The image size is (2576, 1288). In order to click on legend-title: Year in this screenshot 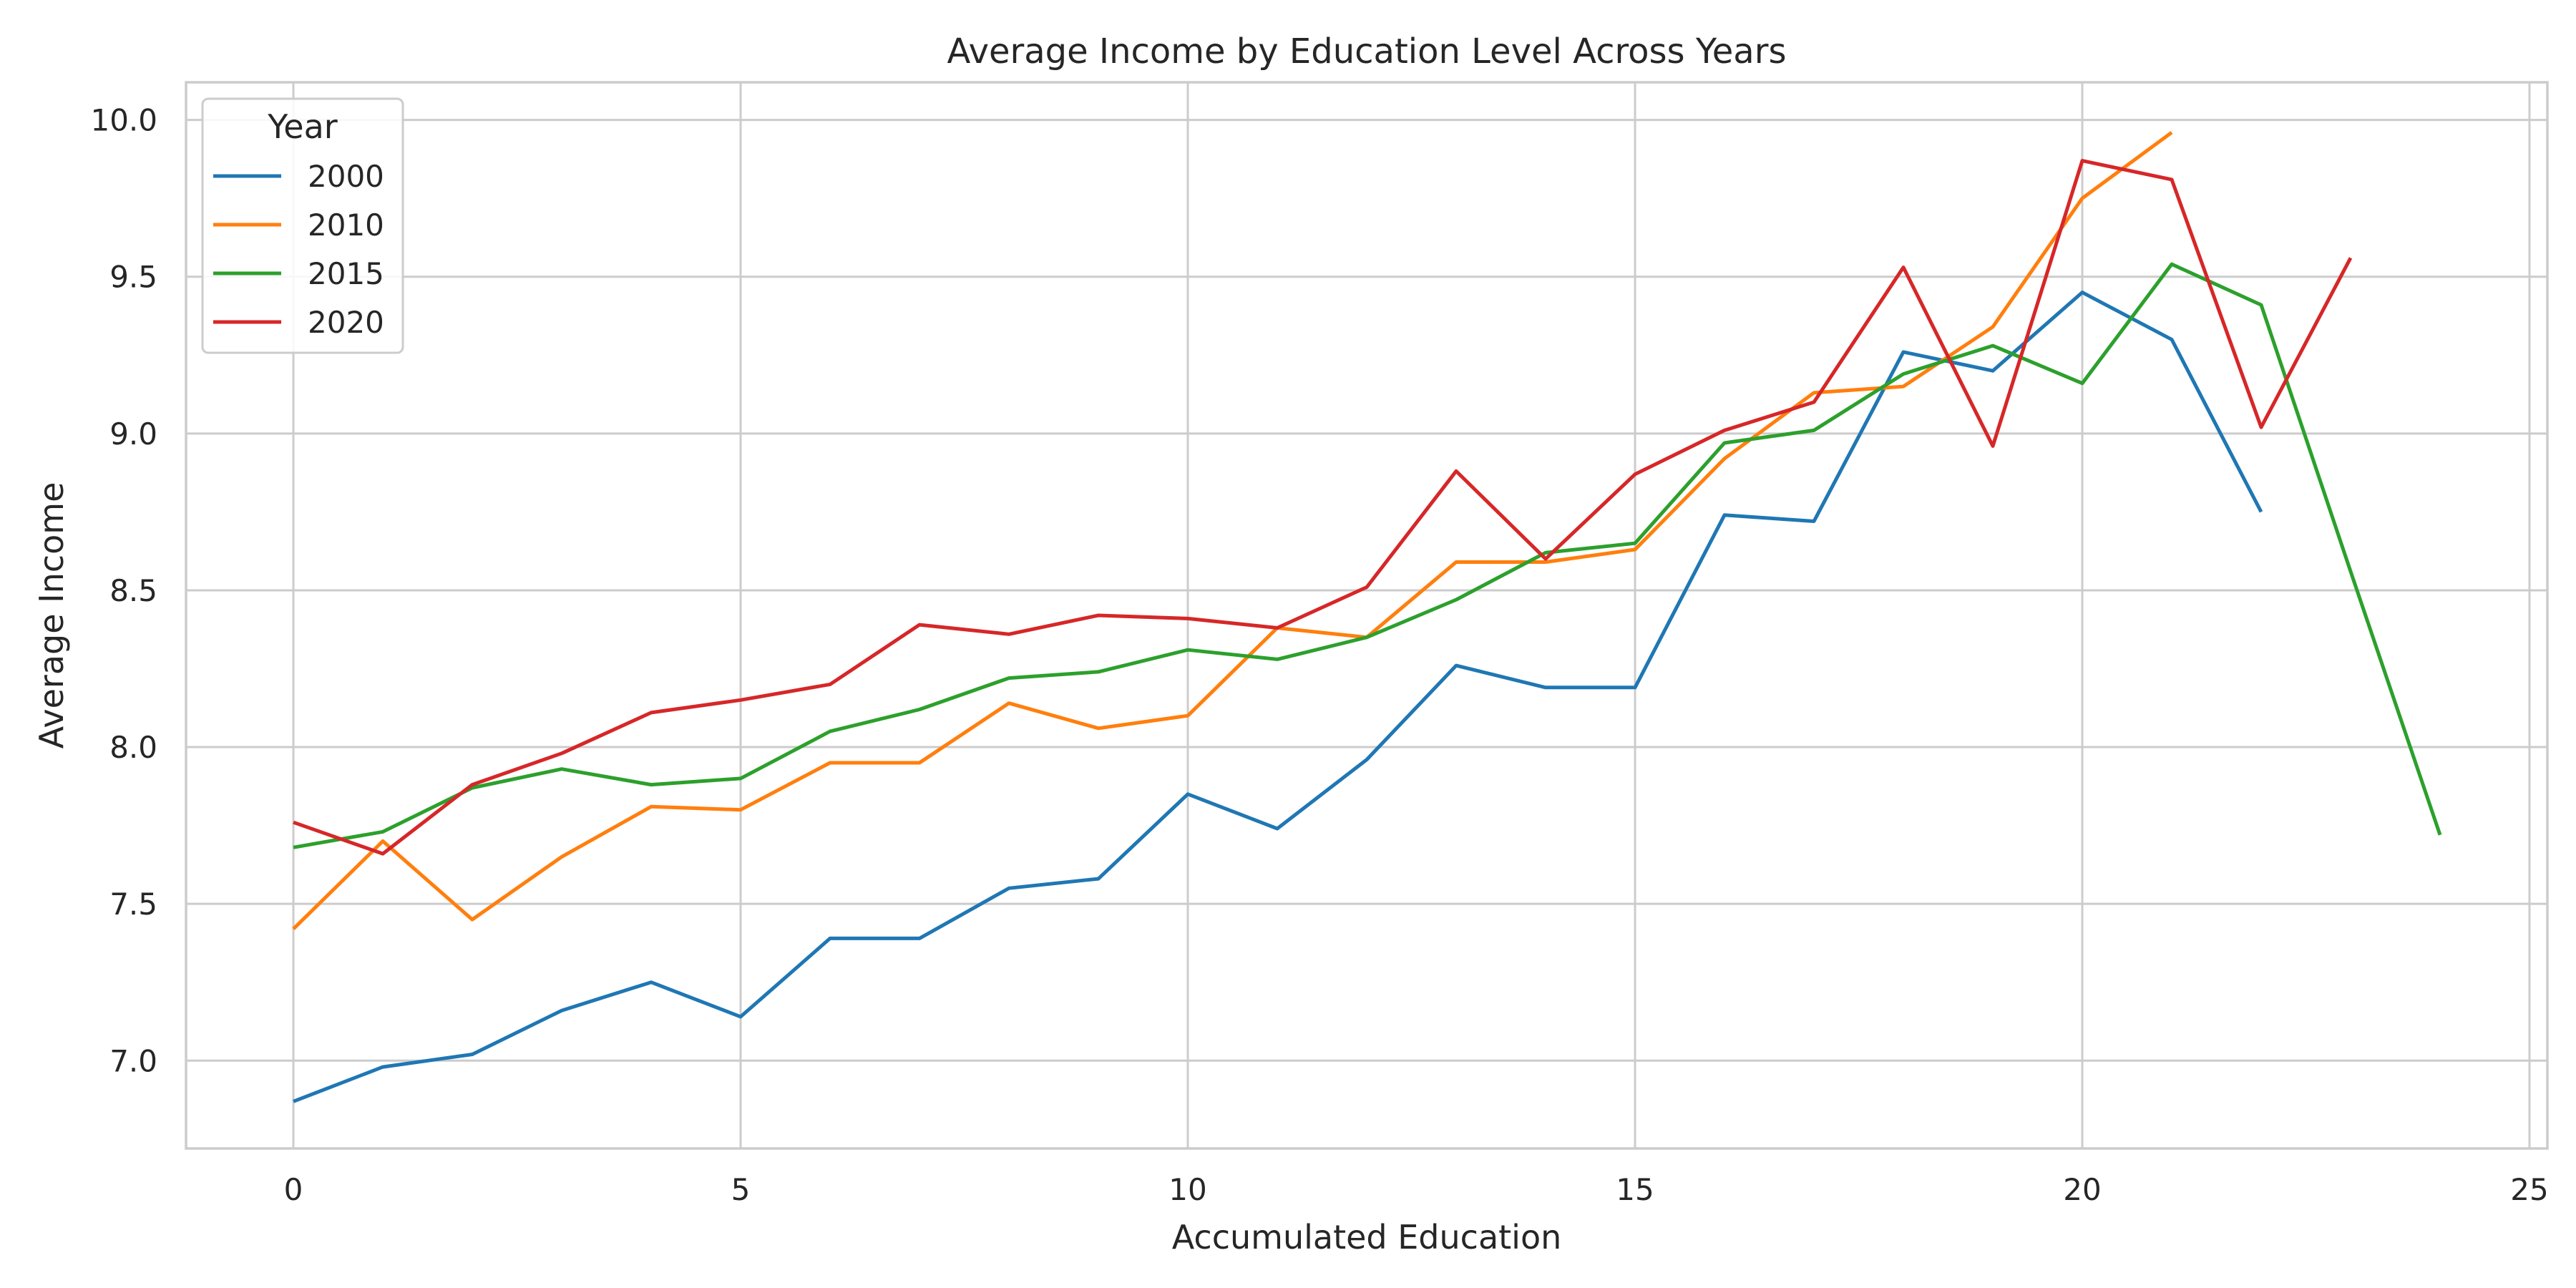, I will do `click(302, 126)`.